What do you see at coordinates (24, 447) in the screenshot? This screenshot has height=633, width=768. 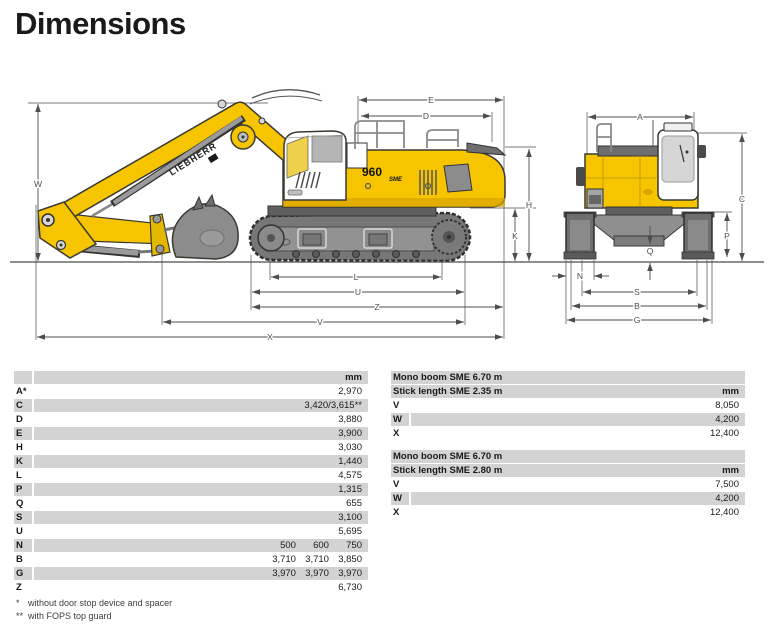 I see `dimension-label: H` at bounding box center [24, 447].